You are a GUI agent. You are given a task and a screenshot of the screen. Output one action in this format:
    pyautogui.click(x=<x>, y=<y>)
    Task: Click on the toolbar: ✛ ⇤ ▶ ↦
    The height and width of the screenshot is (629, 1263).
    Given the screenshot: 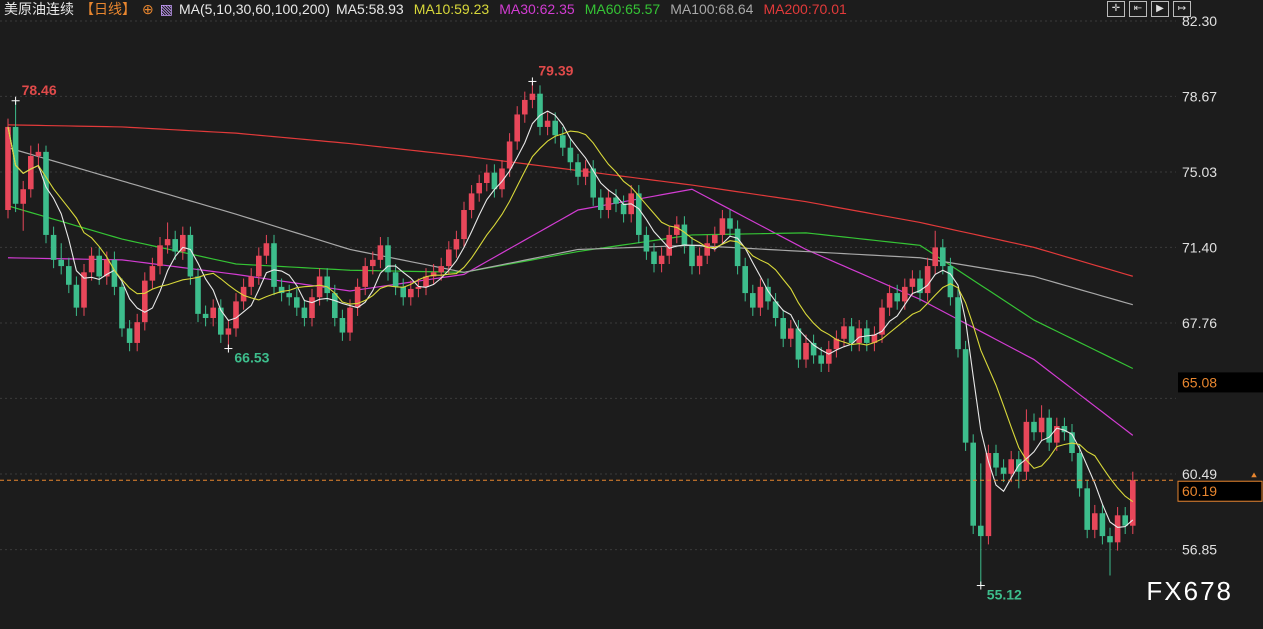 What is the action you would take?
    pyautogui.click(x=1149, y=9)
    